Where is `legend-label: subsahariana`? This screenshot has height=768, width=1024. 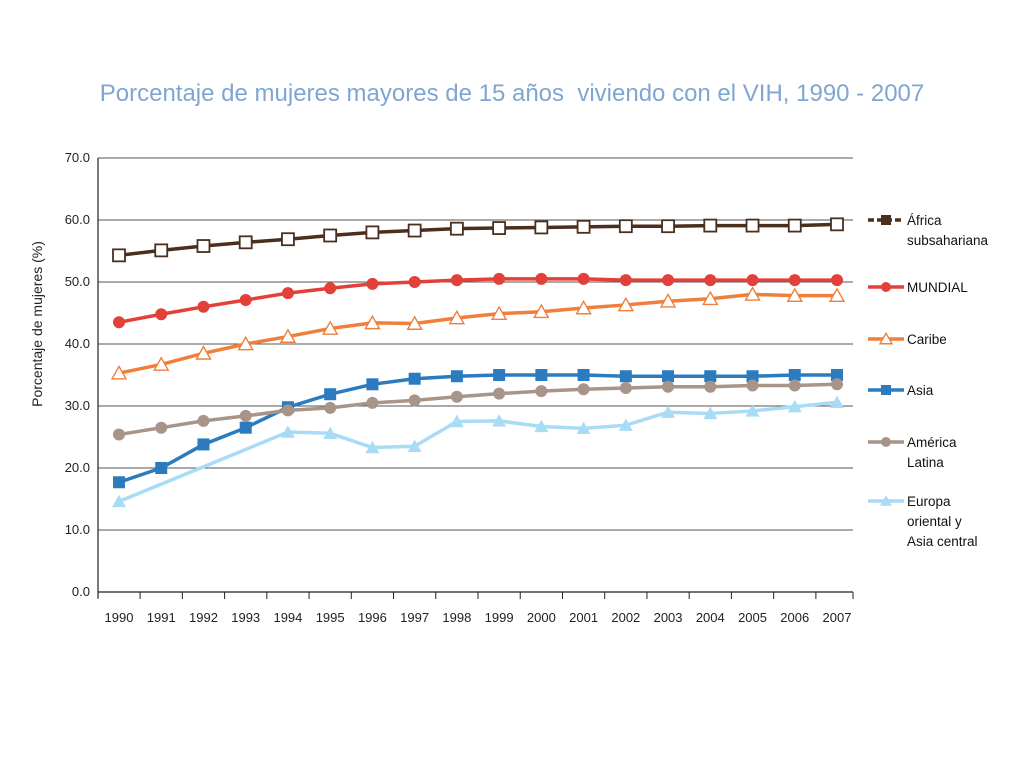
legend-label: subsahariana is located at coordinates (948, 240).